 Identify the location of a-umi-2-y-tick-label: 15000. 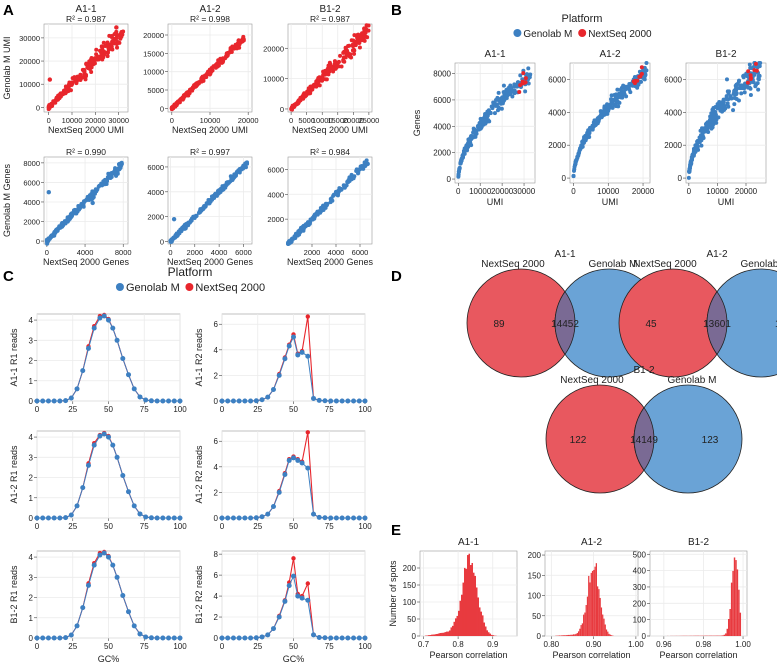
(153, 53).